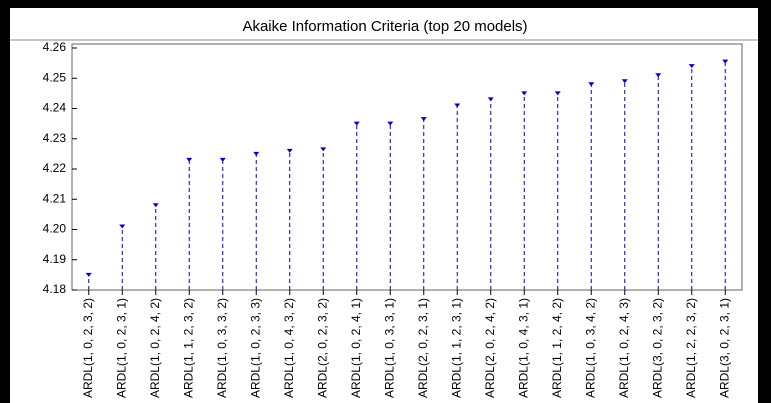 Image resolution: width=771 pixels, height=403 pixels. Describe the element at coordinates (188, 348) in the screenshot. I see `x-tick-label: ARDL(1, 1, 2, 3, 2)` at that location.